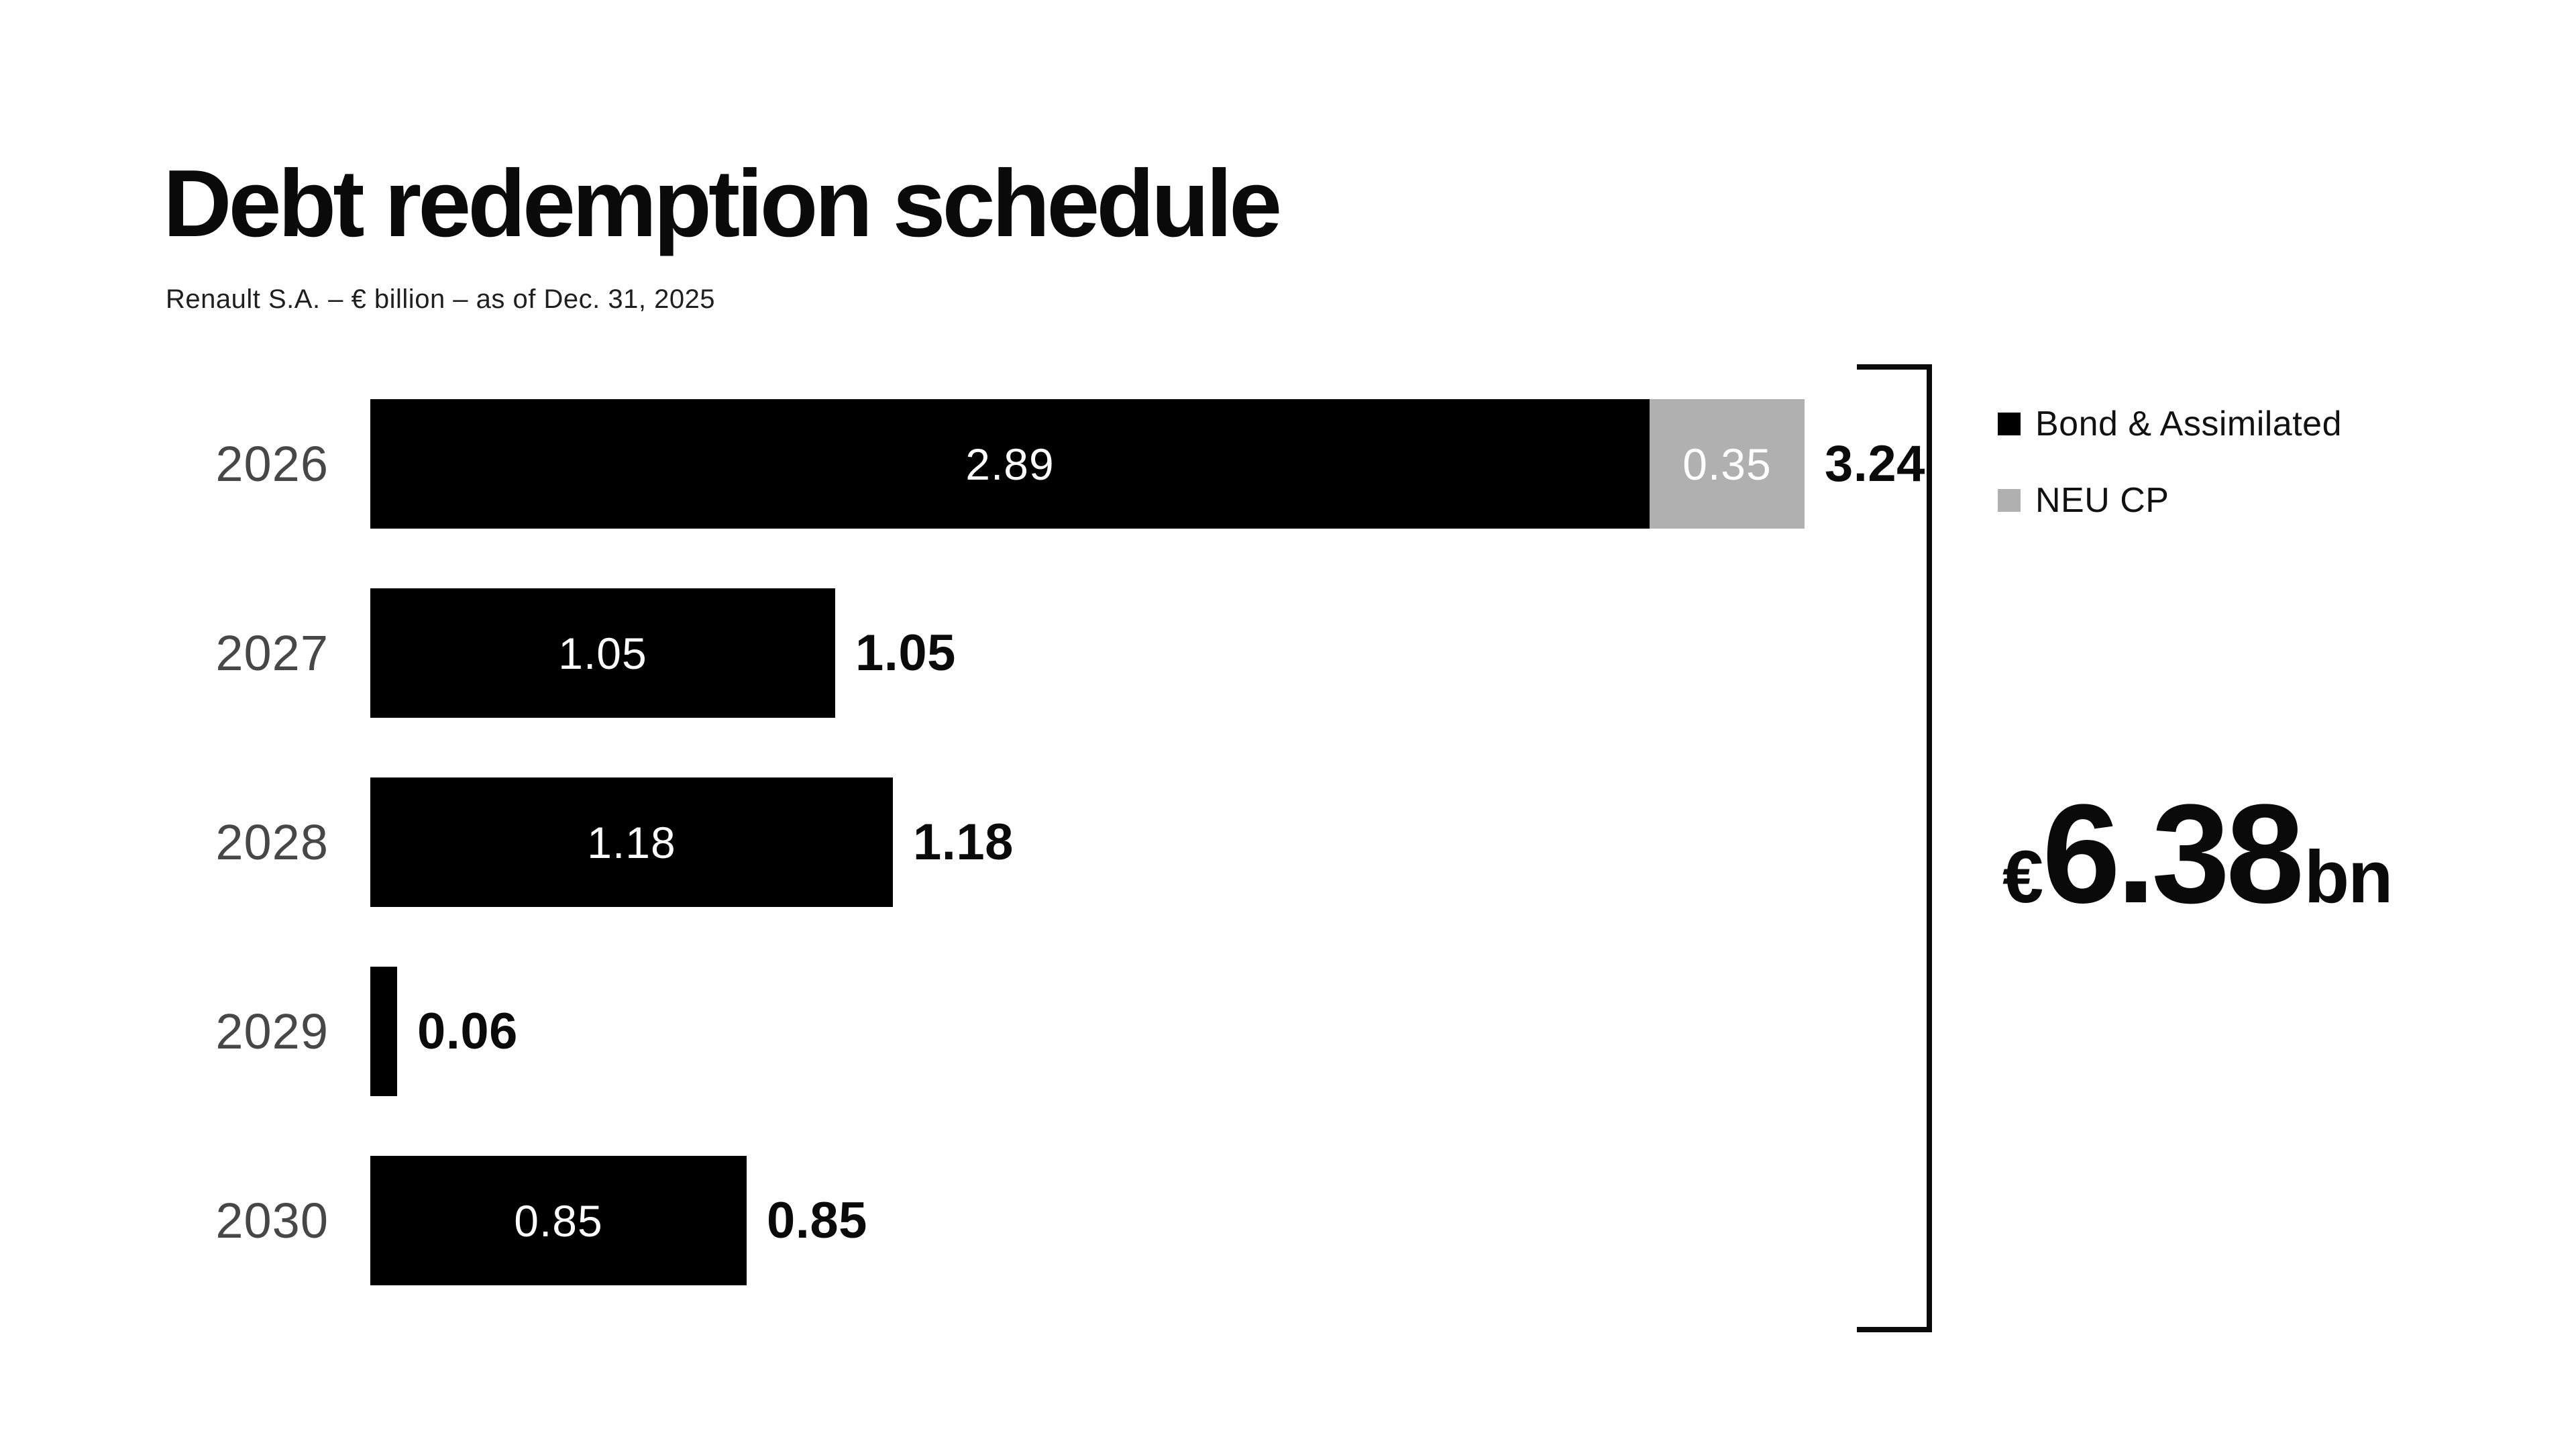 This screenshot has width=2576, height=1449. Describe the element at coordinates (1043, 1031) in the screenshot. I see `chart-row: 2029 0.06` at that location.